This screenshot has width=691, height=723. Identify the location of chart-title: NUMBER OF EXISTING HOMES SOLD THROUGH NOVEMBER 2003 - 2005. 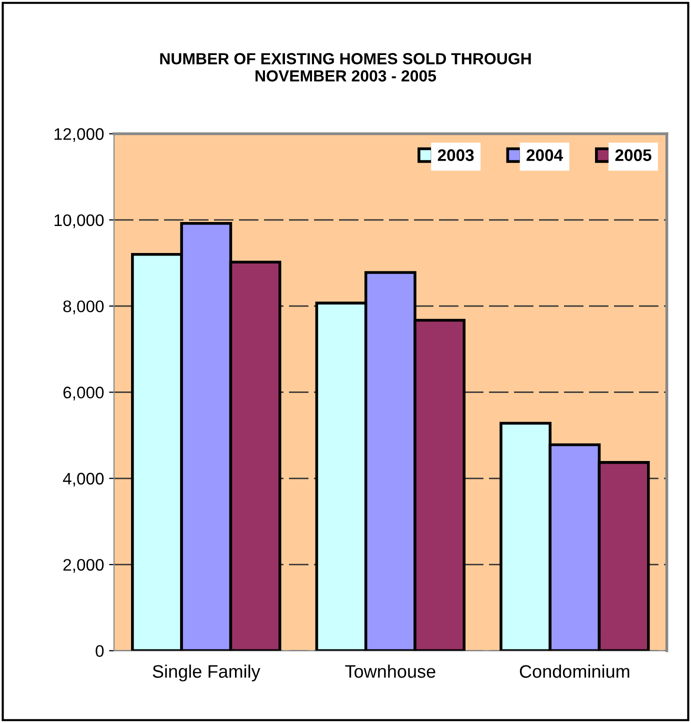
(345, 67).